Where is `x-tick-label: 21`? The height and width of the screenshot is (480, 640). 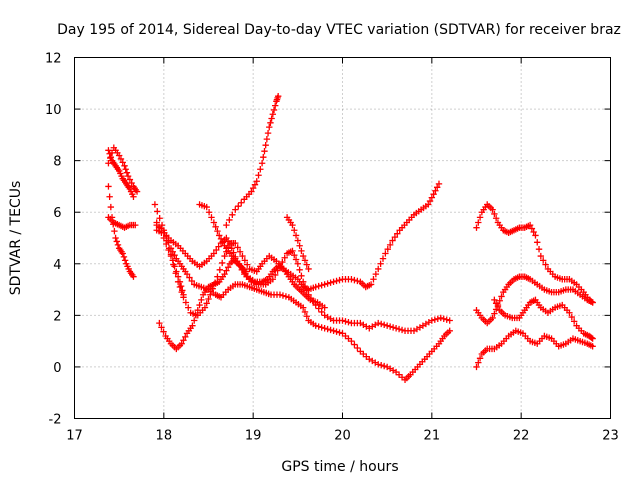
x-tick-label: 21 is located at coordinates (432, 436).